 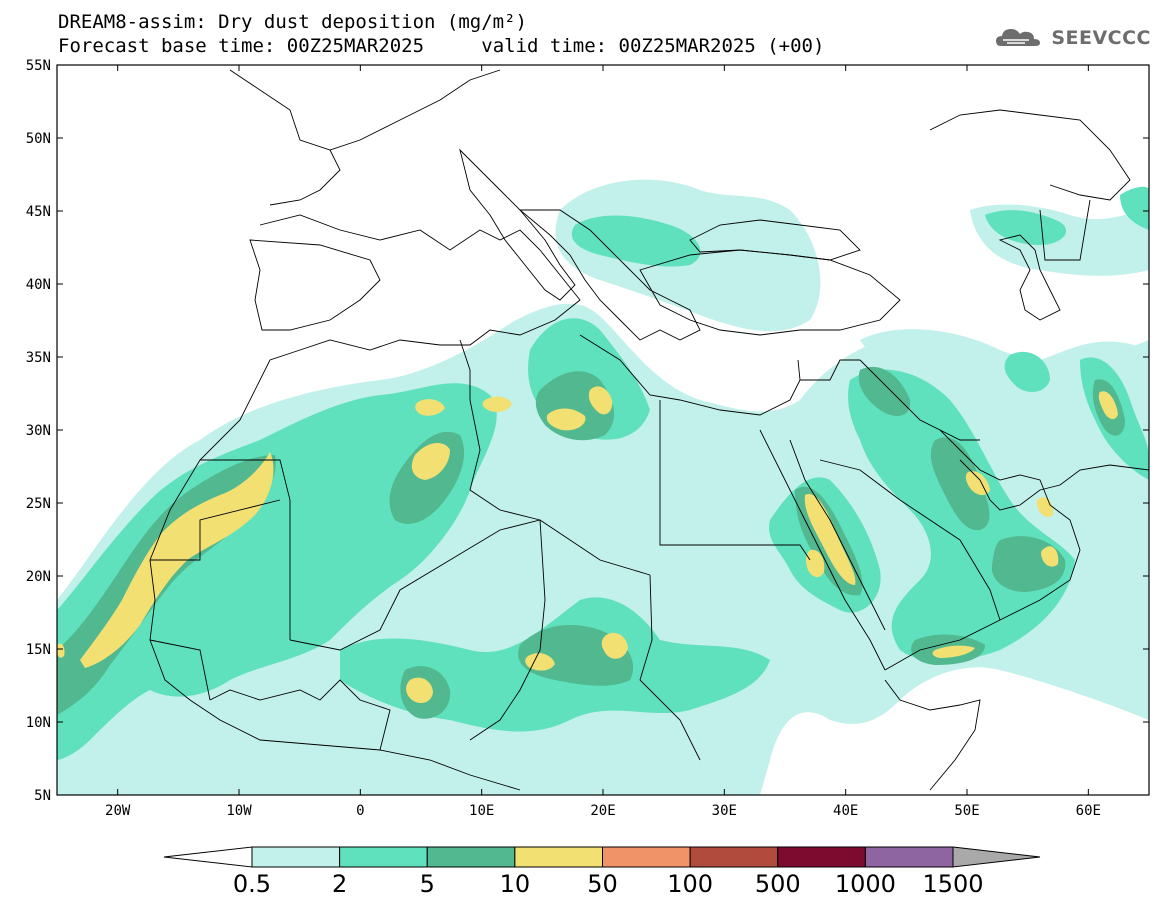 What do you see at coordinates (966, 811) in the screenshot?
I see `lon-label: 50E` at bounding box center [966, 811].